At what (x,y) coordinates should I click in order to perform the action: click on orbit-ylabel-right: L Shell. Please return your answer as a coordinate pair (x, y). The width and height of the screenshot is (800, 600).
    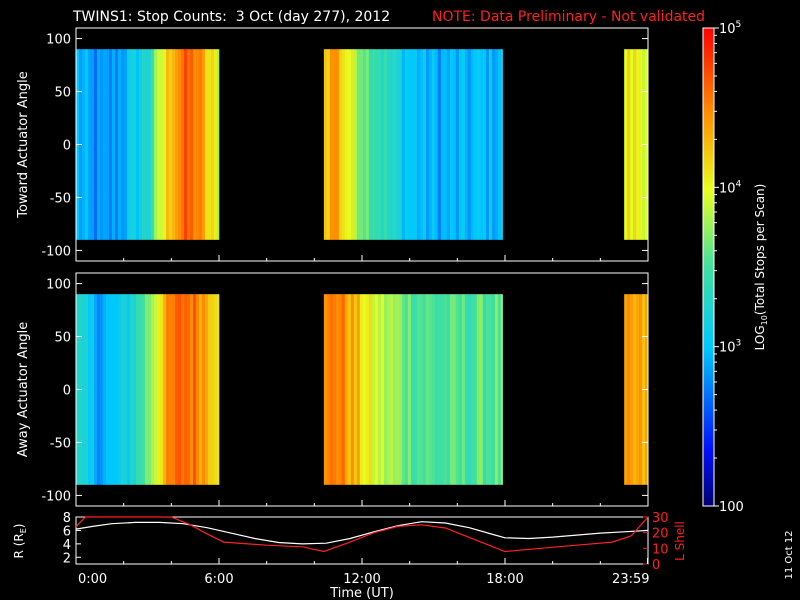
    Looking at the image, I should click on (680, 541).